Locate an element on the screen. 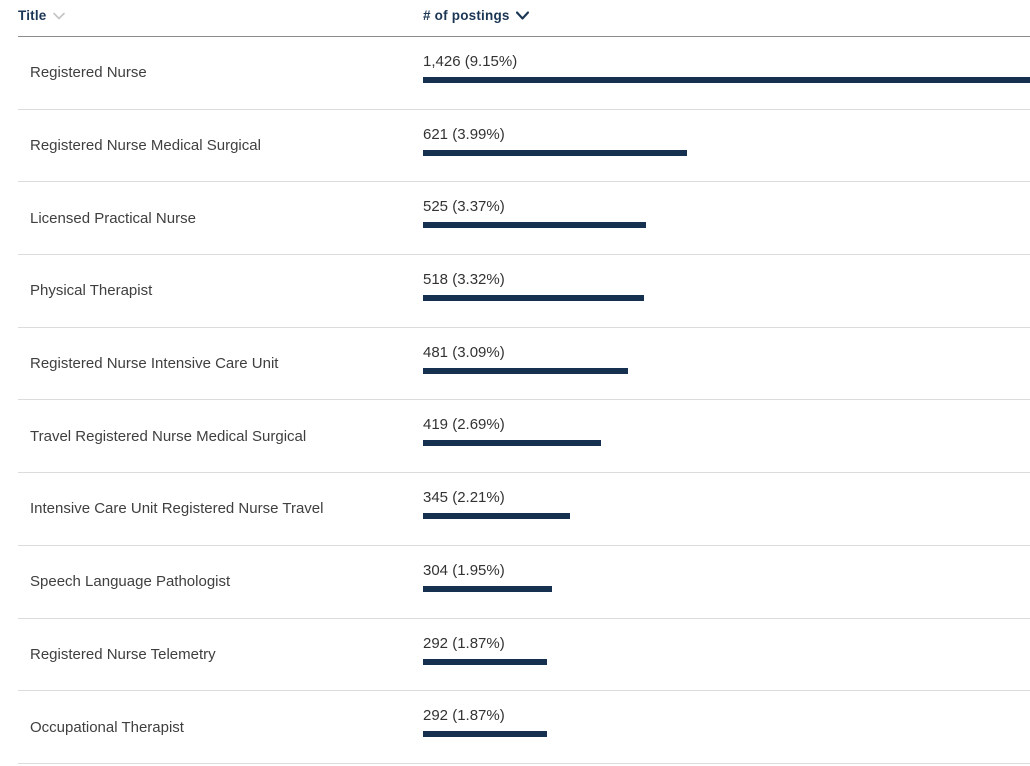 The width and height of the screenshot is (1030, 766). sort-header-postings: # of postings is located at coordinates (476, 15).